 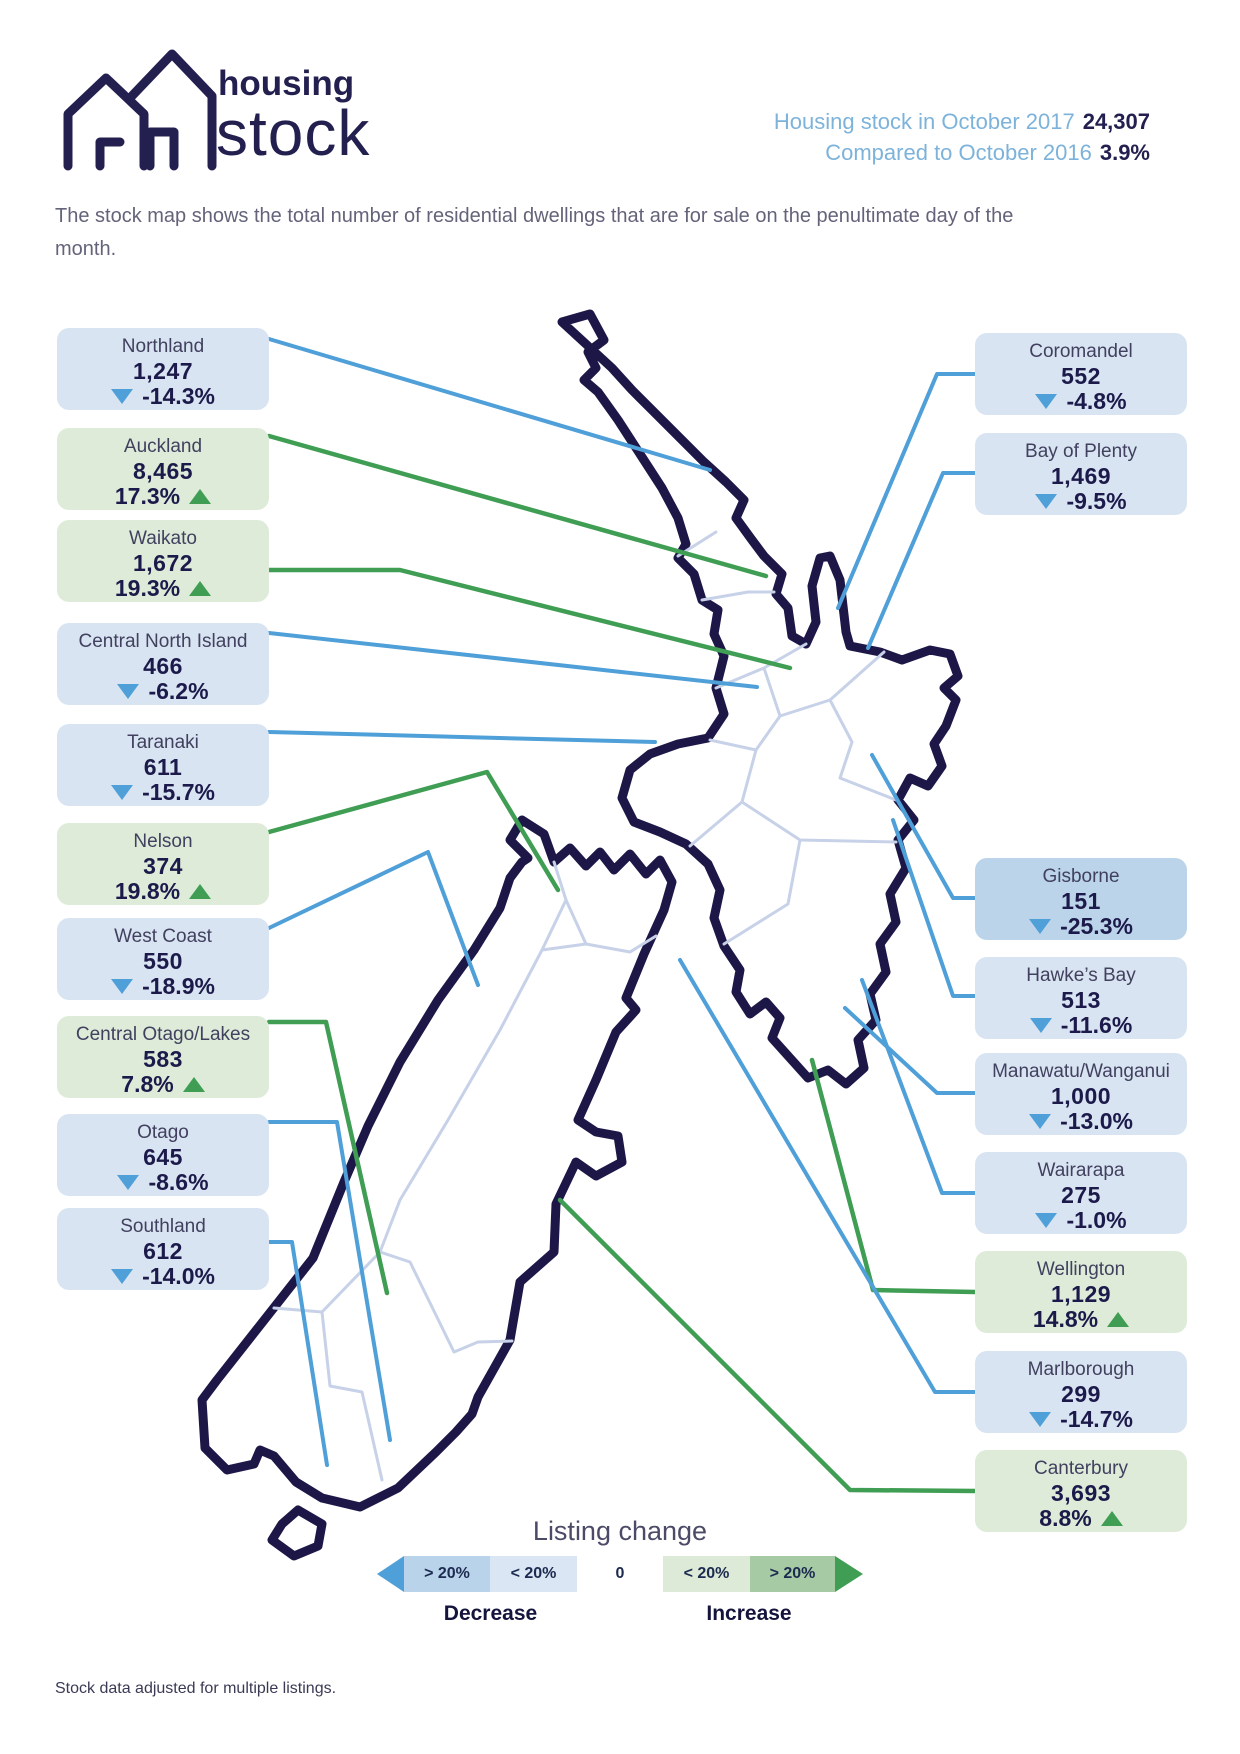 What do you see at coordinates (178, 1276) in the screenshot?
I see `region-change-value: -14.0%` at bounding box center [178, 1276].